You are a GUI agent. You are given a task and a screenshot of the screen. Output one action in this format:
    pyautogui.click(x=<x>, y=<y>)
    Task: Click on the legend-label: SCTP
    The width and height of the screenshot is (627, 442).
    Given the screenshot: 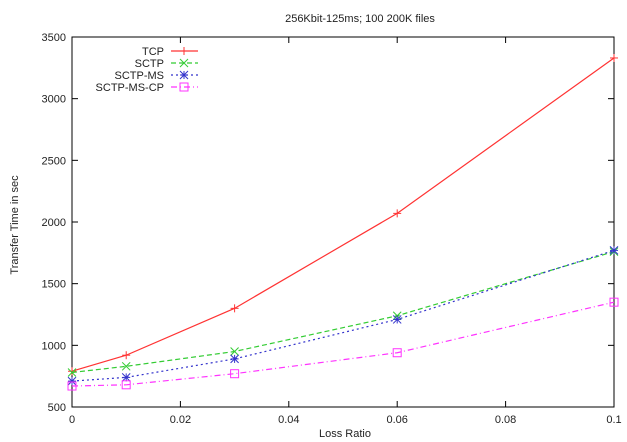 What is the action you would take?
    pyautogui.click(x=149, y=64)
    